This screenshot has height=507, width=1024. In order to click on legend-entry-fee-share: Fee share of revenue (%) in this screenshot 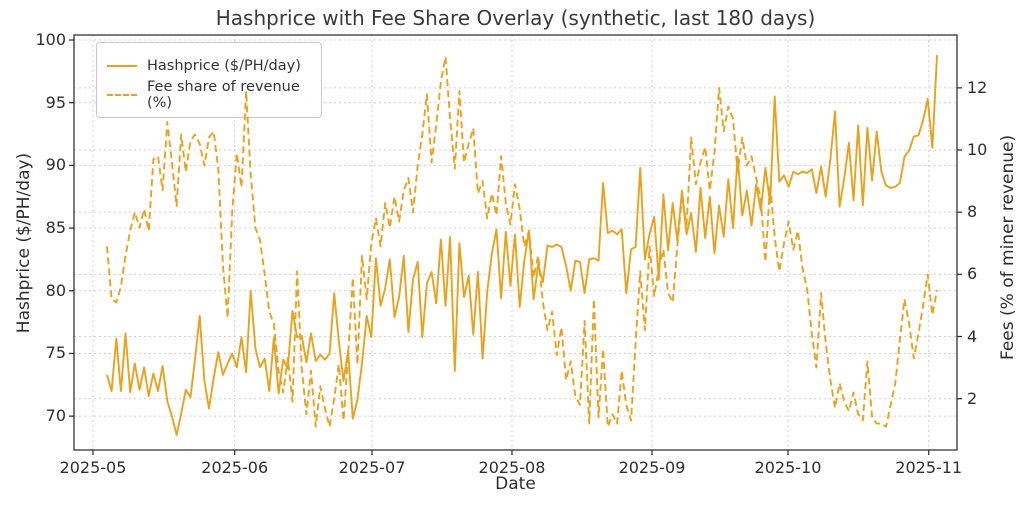, I will do `click(209, 94)`.